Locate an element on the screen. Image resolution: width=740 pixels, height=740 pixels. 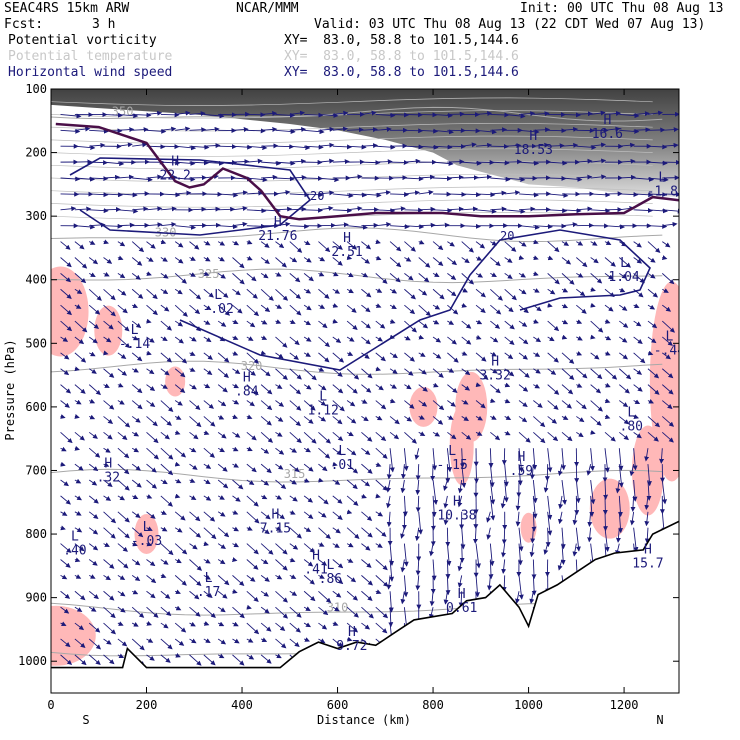
extremum-marker: L-.02 is located at coordinates (217, 302).